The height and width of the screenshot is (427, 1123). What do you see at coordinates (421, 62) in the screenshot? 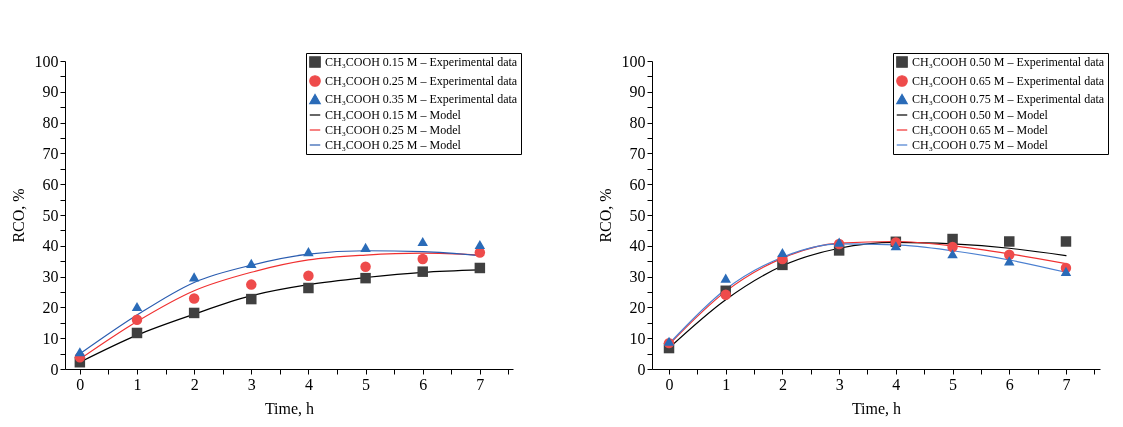
I see `legend-label: CH₃COOH 0.15 M – Experimental data` at bounding box center [421, 62].